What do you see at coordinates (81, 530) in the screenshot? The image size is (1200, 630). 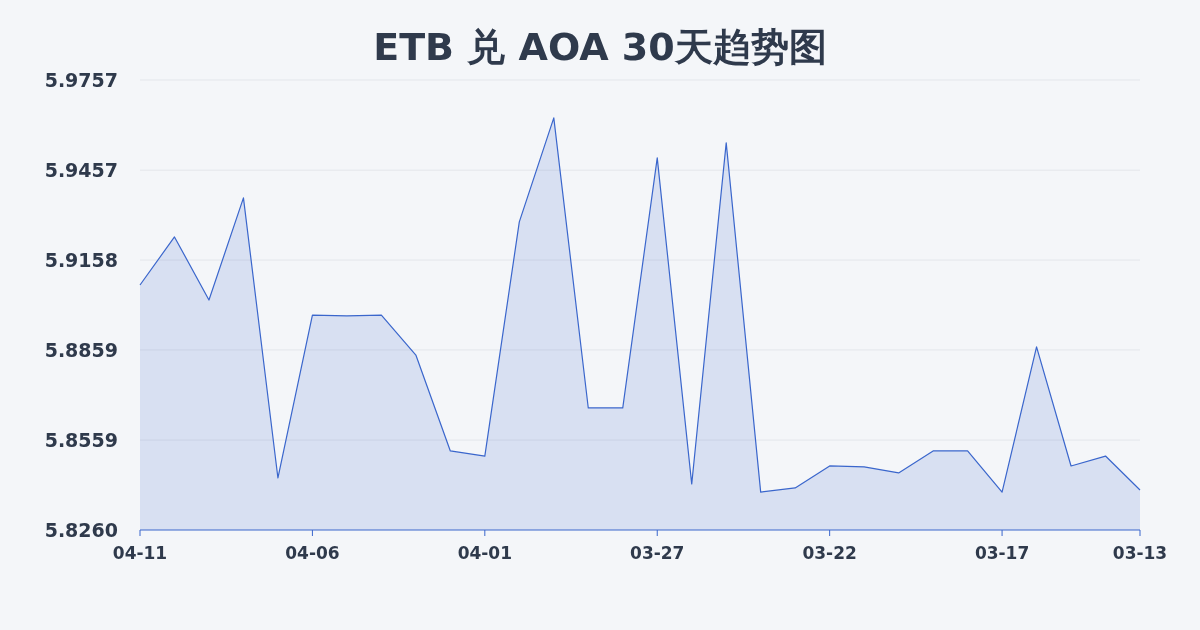 I see `y-tick-label: 5.8260` at bounding box center [81, 530].